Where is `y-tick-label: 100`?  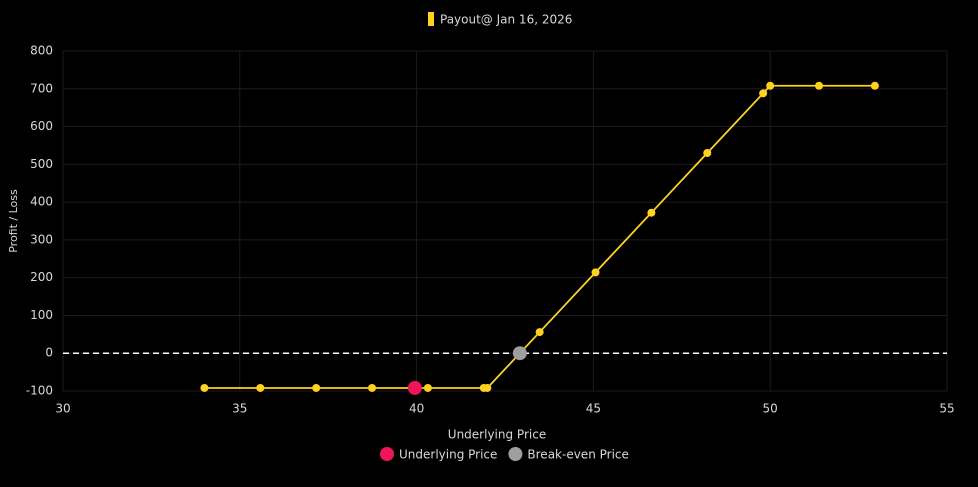
y-tick-label: 100 is located at coordinates (41, 315).